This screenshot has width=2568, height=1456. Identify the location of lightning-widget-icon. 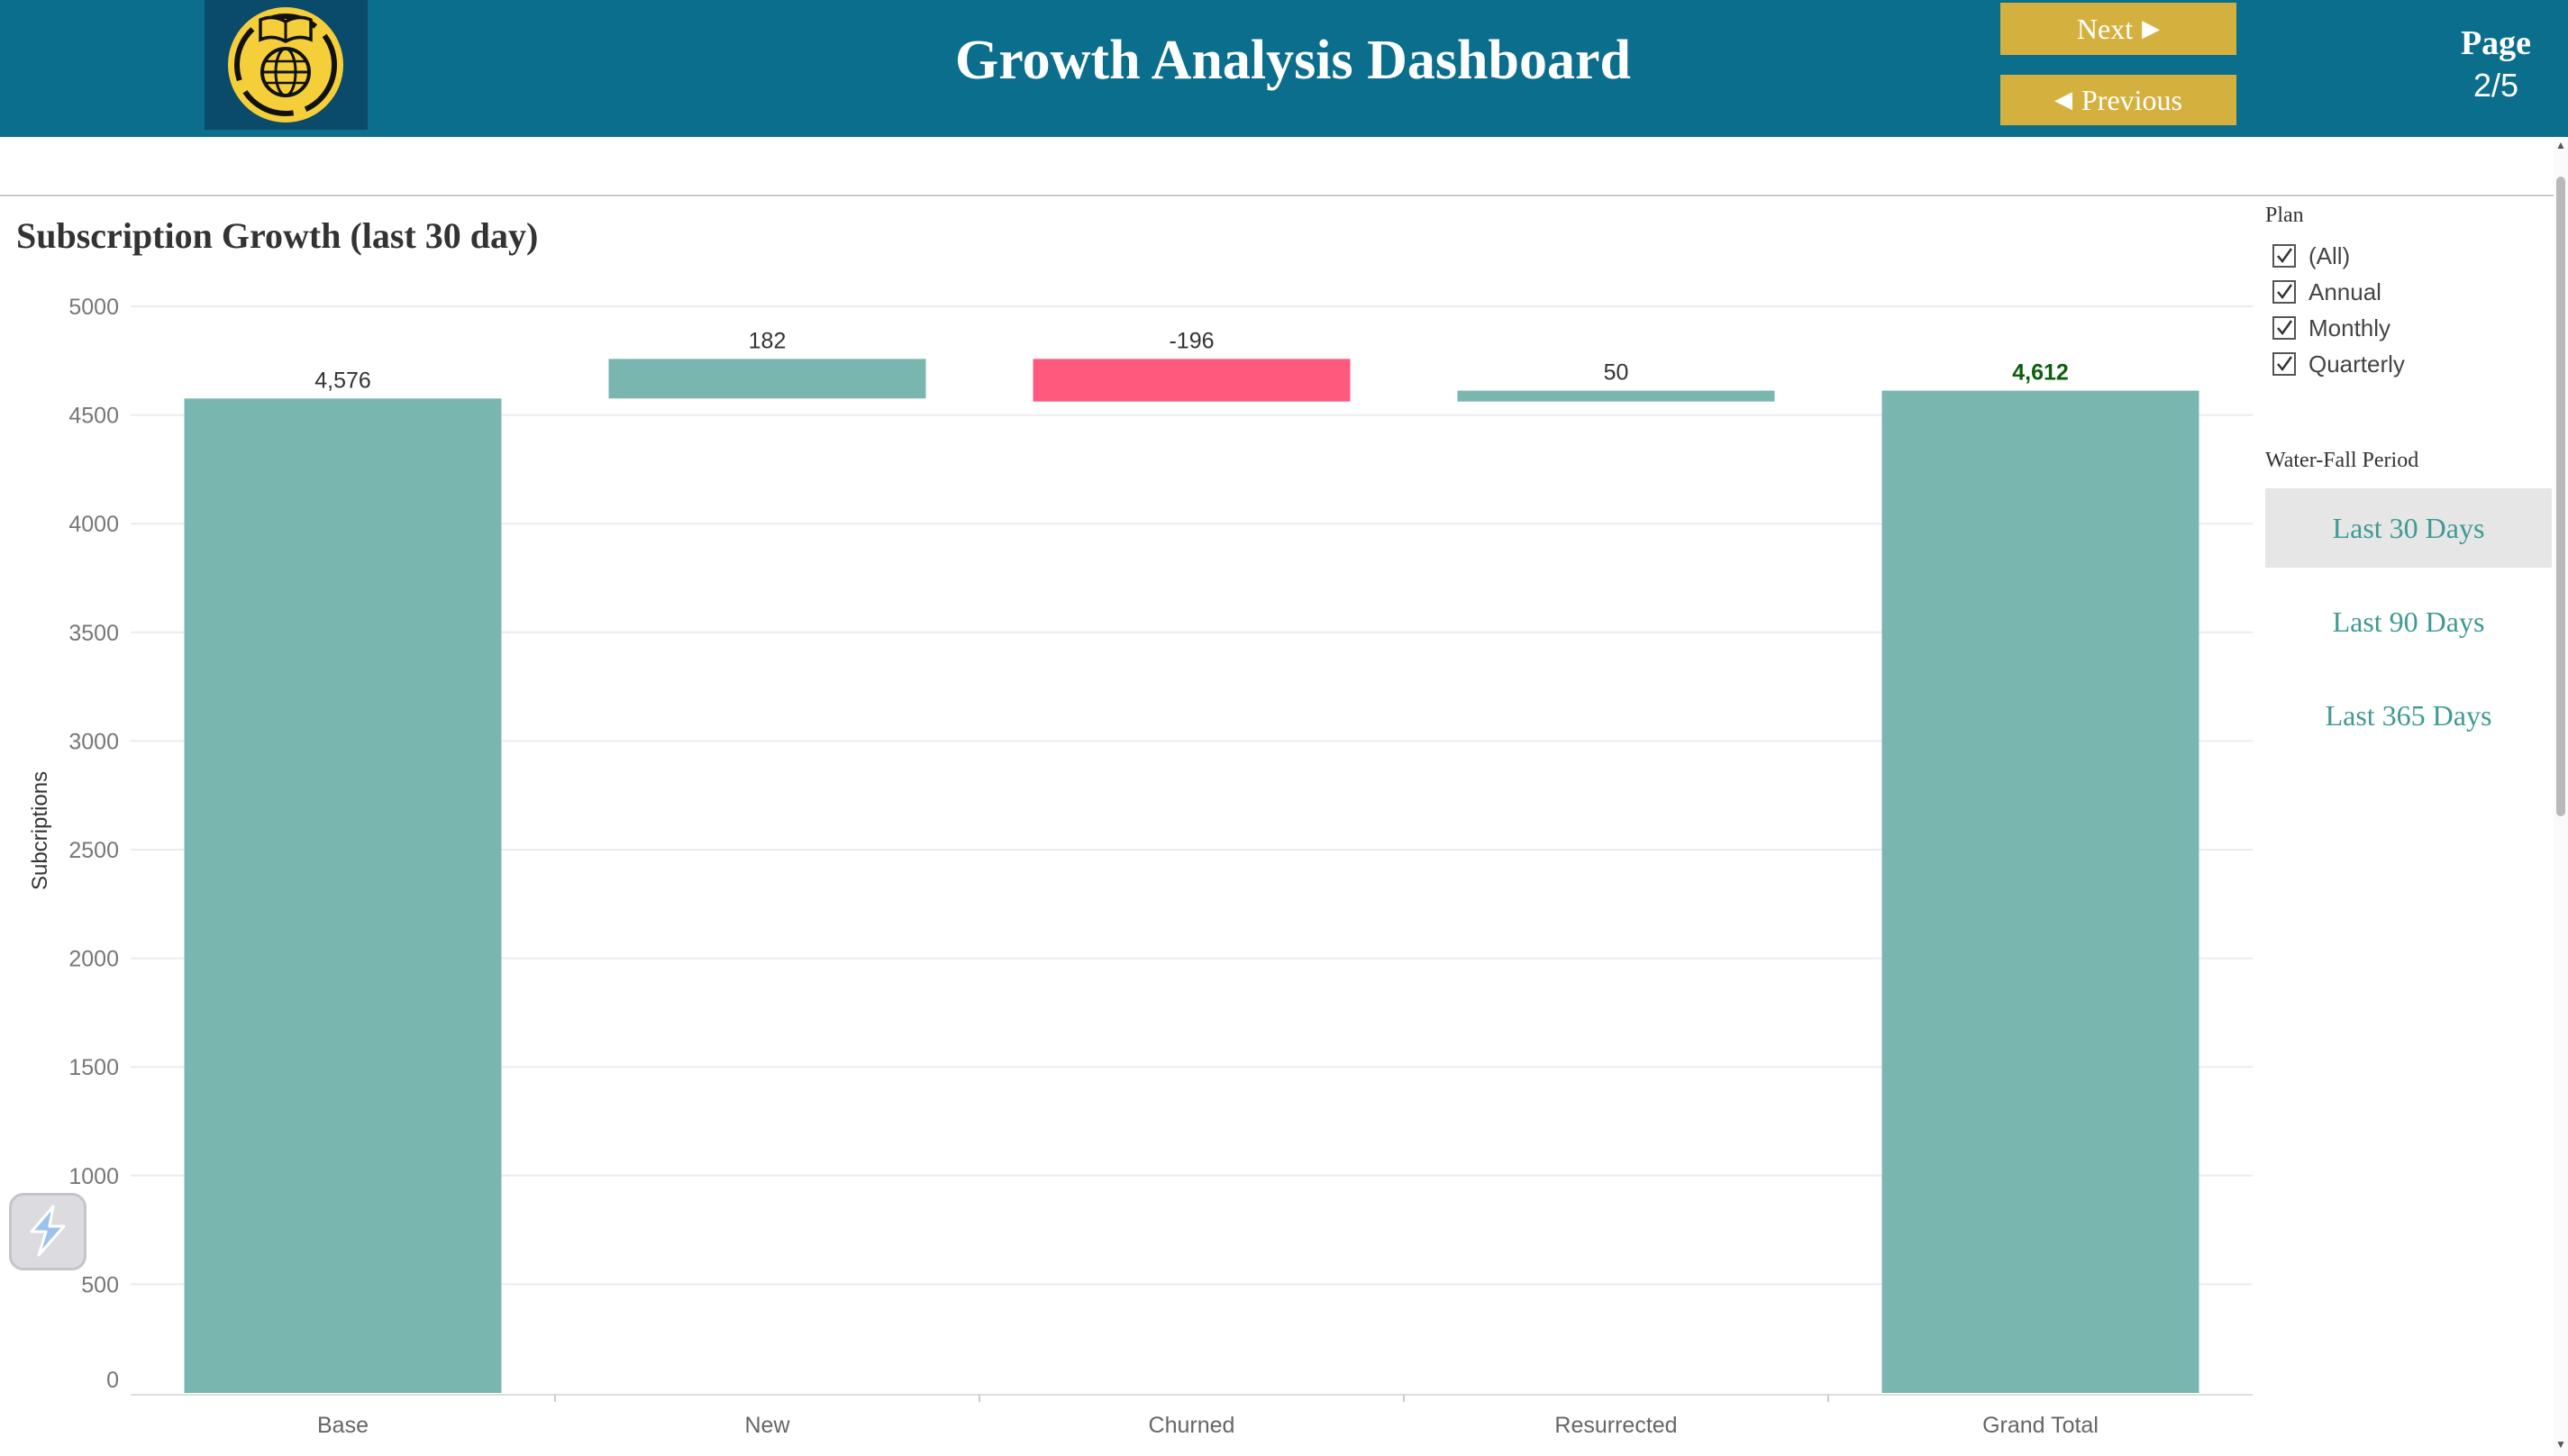
(48, 1231).